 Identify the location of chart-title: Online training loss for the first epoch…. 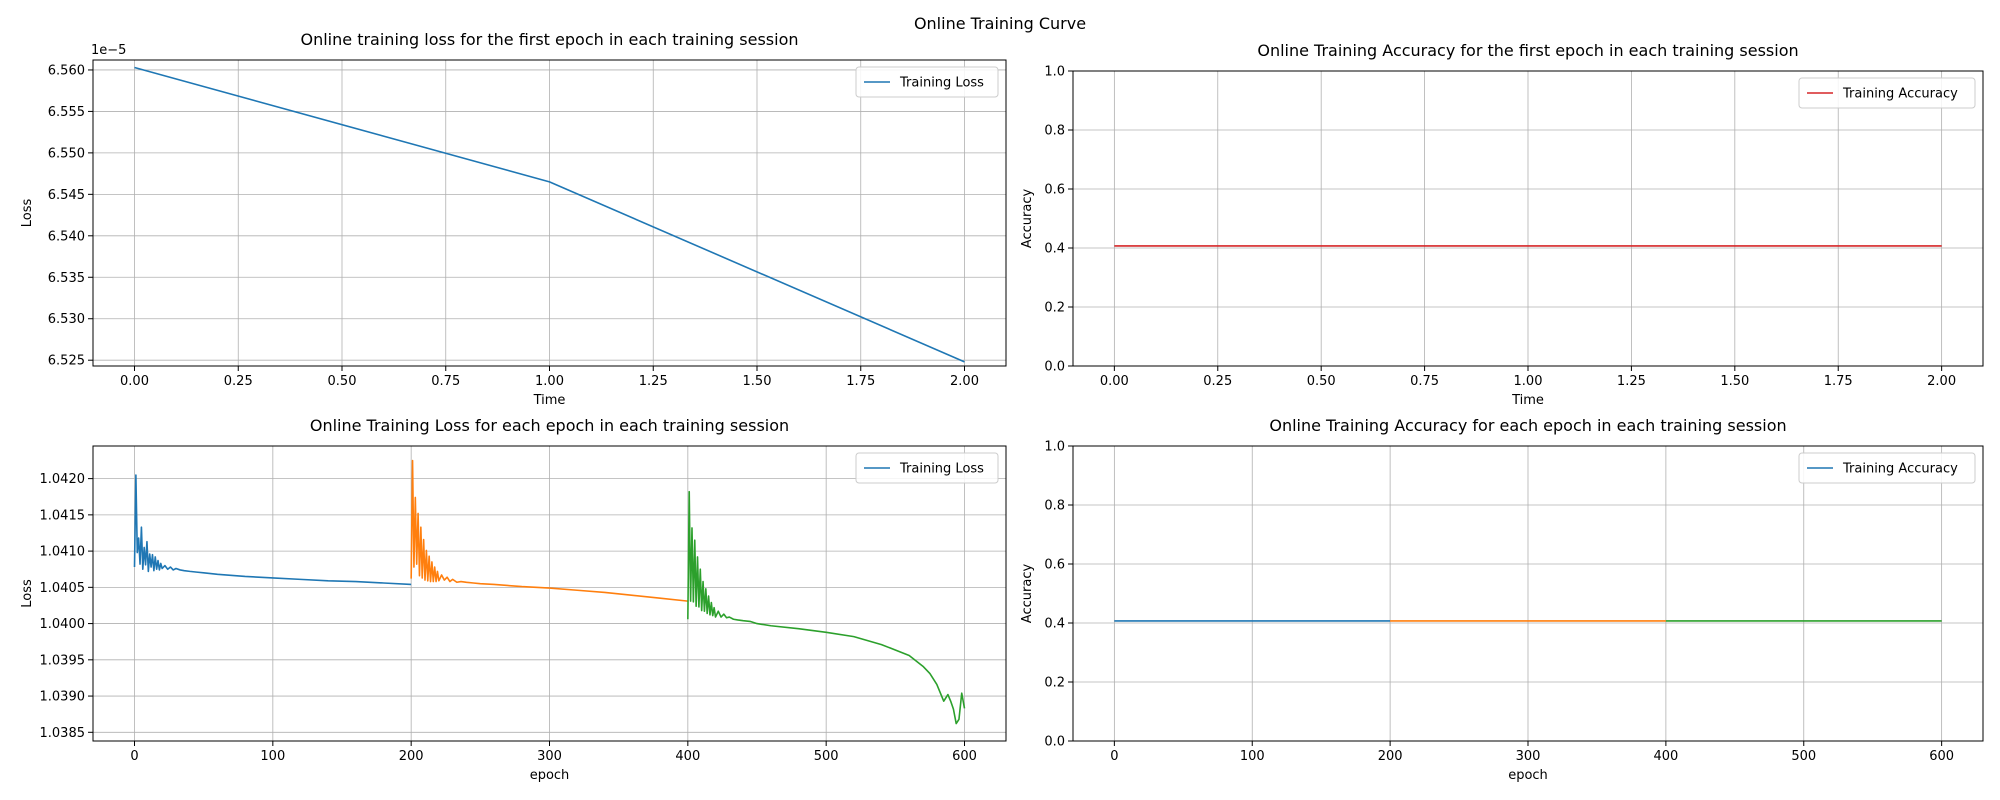
(550, 39).